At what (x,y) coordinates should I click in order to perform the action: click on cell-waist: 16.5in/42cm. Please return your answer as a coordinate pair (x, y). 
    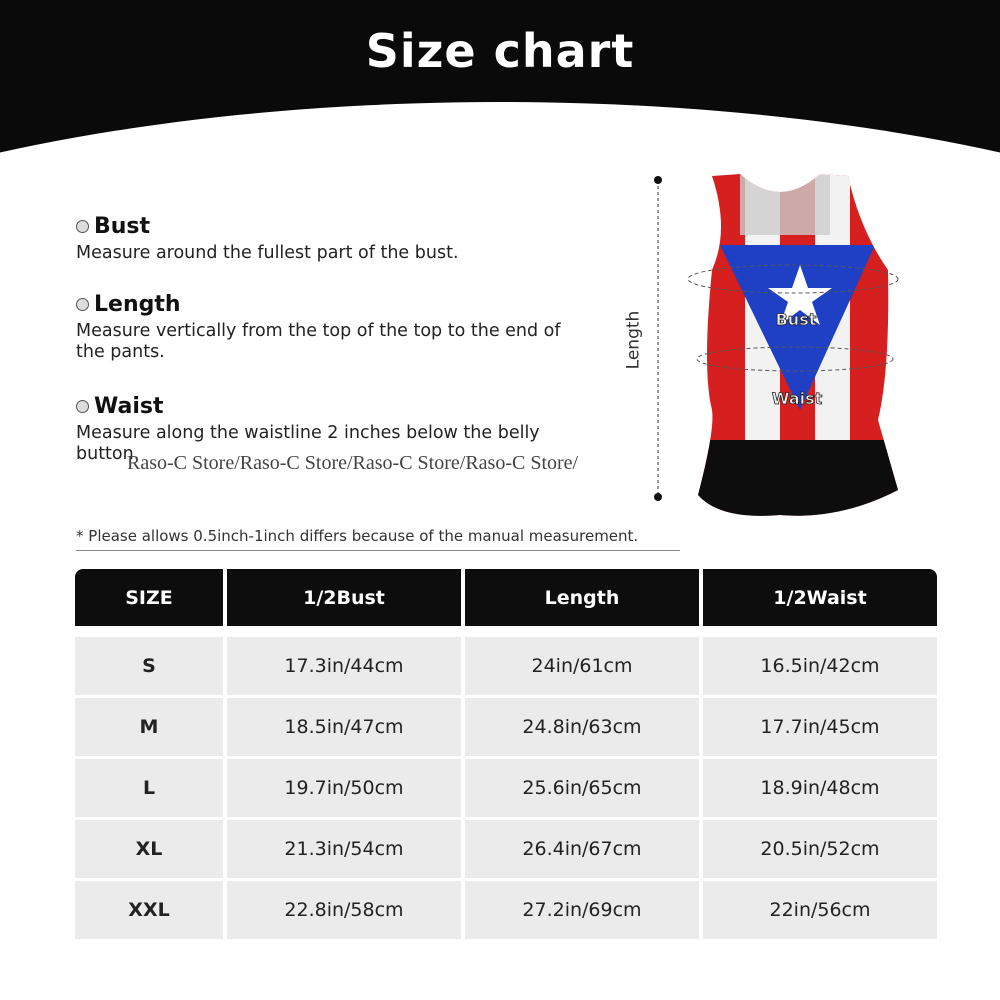
    Looking at the image, I should click on (820, 662).